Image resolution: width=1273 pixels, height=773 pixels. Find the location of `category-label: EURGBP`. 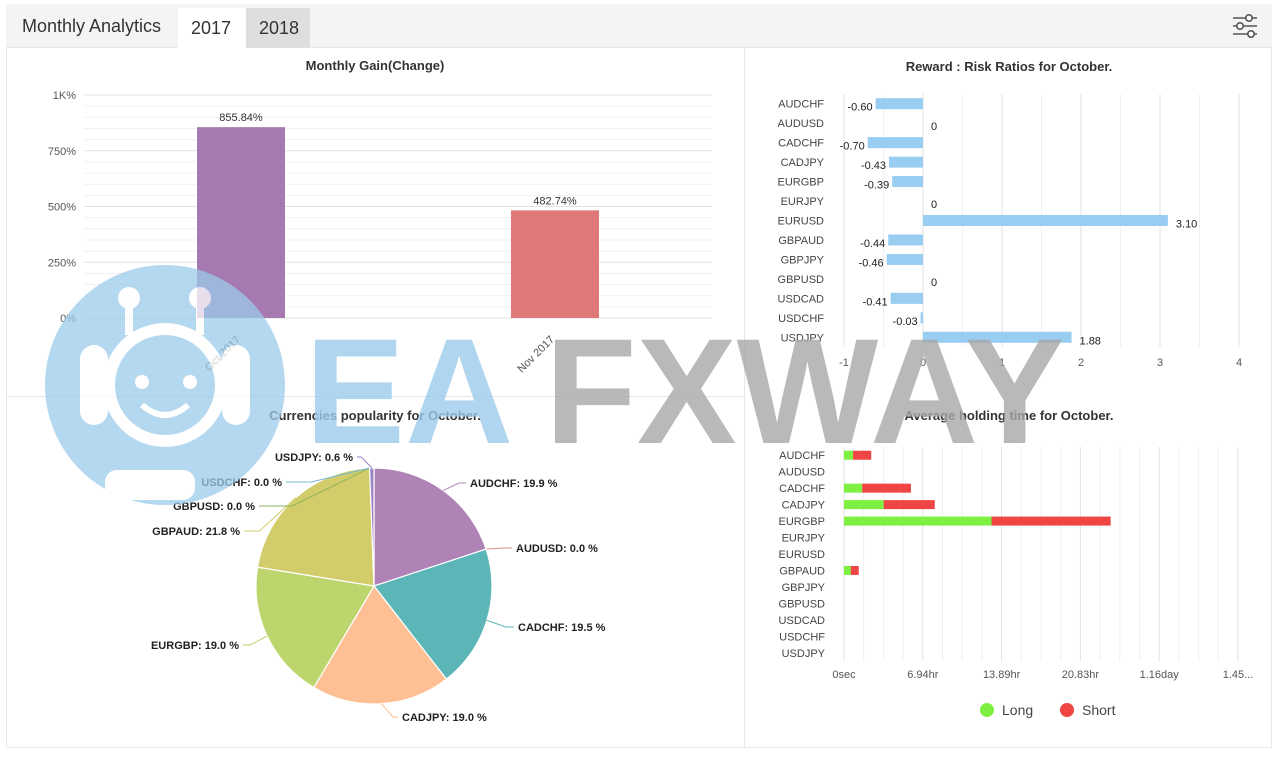

category-label: EURGBP is located at coordinates (801, 183).